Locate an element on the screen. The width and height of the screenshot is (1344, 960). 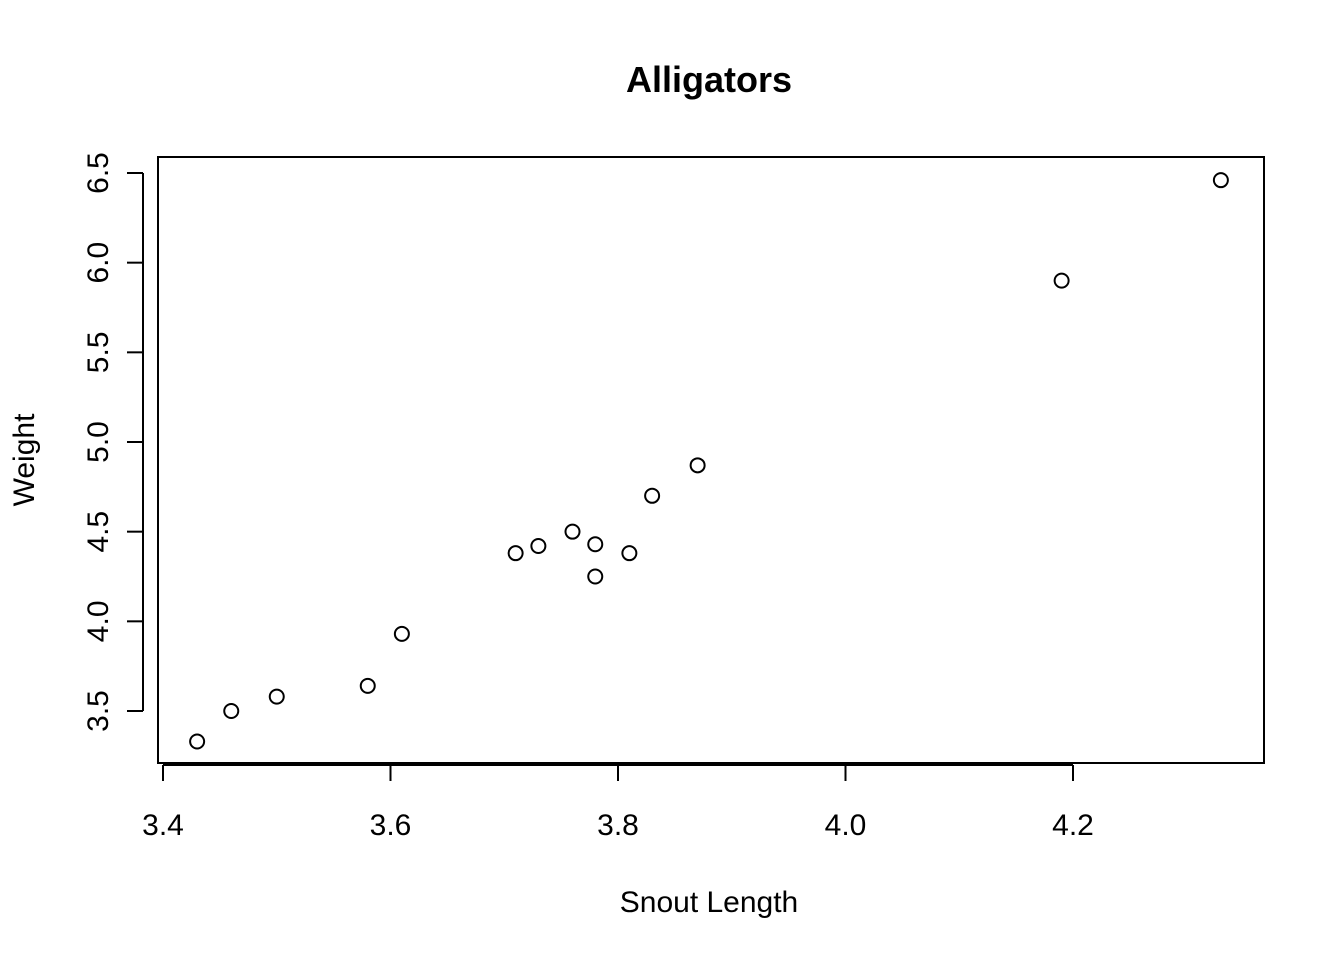
y-tick-label: 5.0 is located at coordinates (98, 442).